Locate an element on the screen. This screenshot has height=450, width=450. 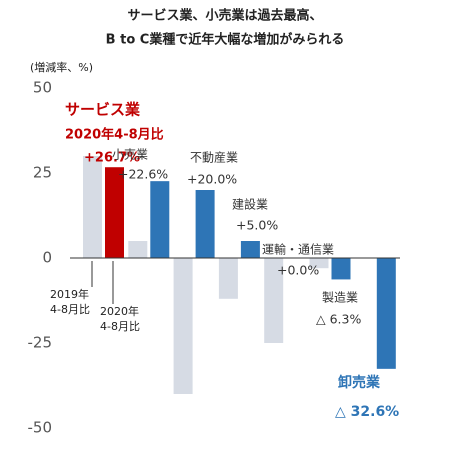
y-tick-label: 0 is located at coordinates (47, 258).